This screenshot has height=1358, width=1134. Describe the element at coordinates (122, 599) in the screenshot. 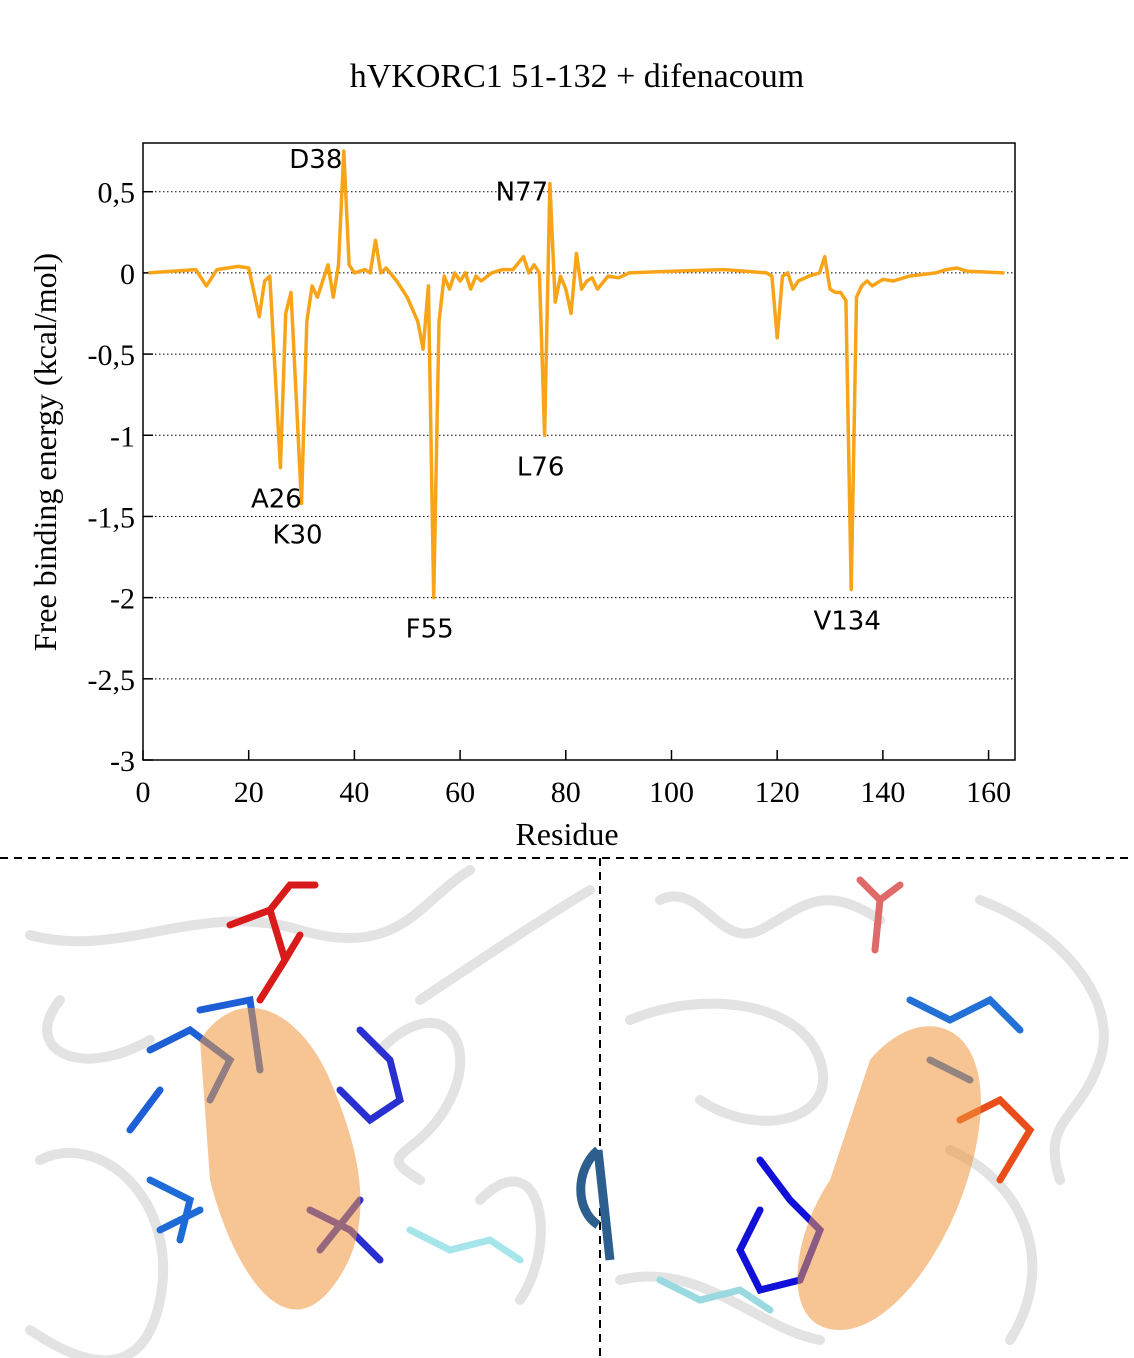

I see `y-tick-label: -2` at that location.